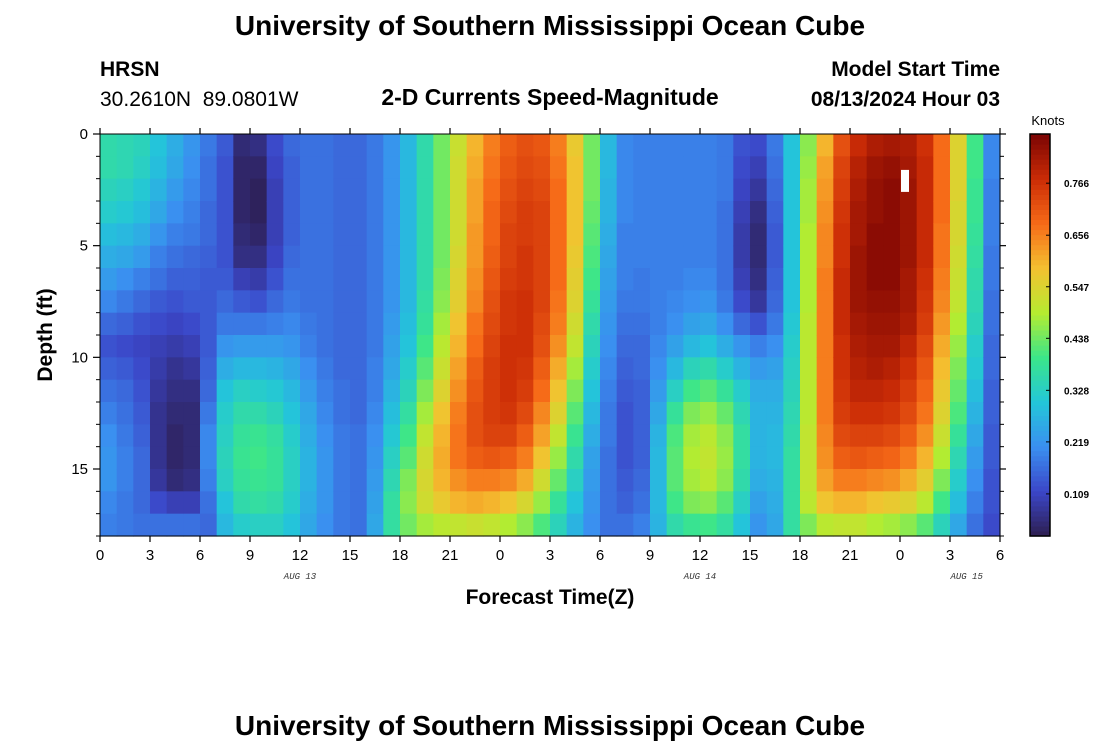 The image size is (1100, 750). Describe the element at coordinates (150, 555) in the screenshot. I see `x-tick-label: 3` at that location.